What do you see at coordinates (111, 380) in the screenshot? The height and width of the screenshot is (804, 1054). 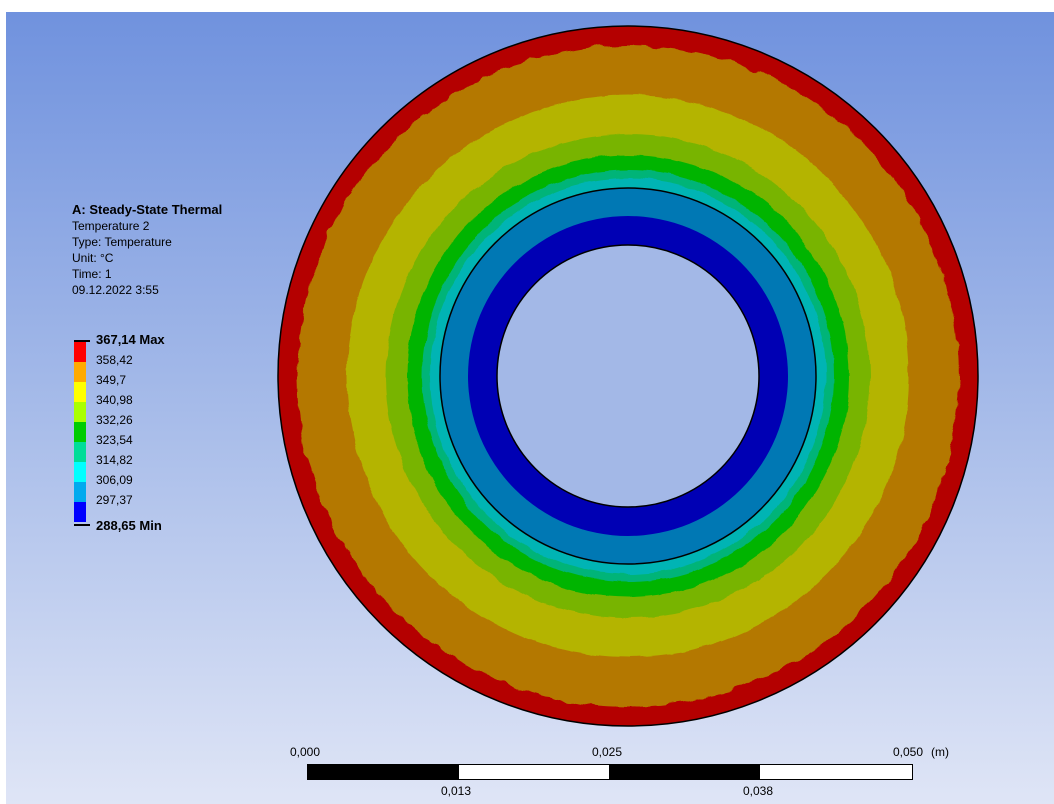 I see `colorbar-label: 349,7` at bounding box center [111, 380].